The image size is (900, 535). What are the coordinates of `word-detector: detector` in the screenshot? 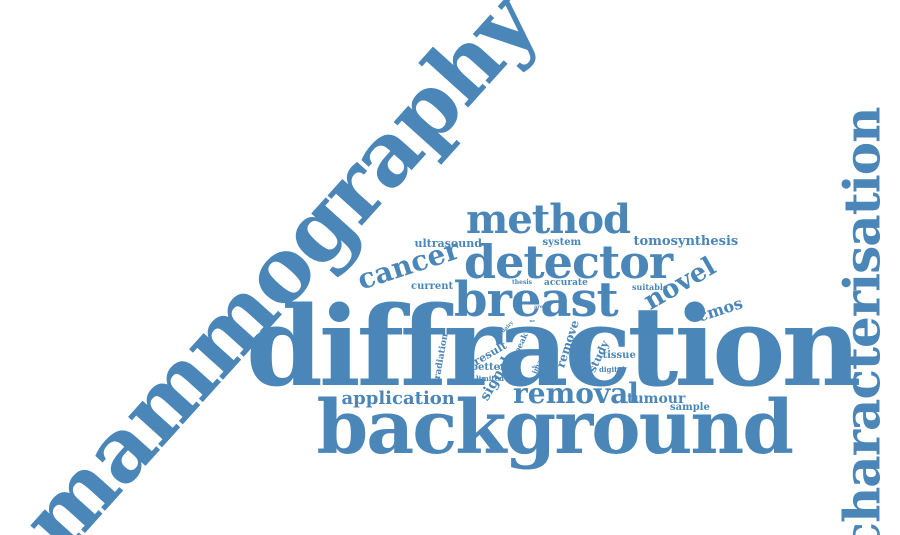 It's located at (568, 262).